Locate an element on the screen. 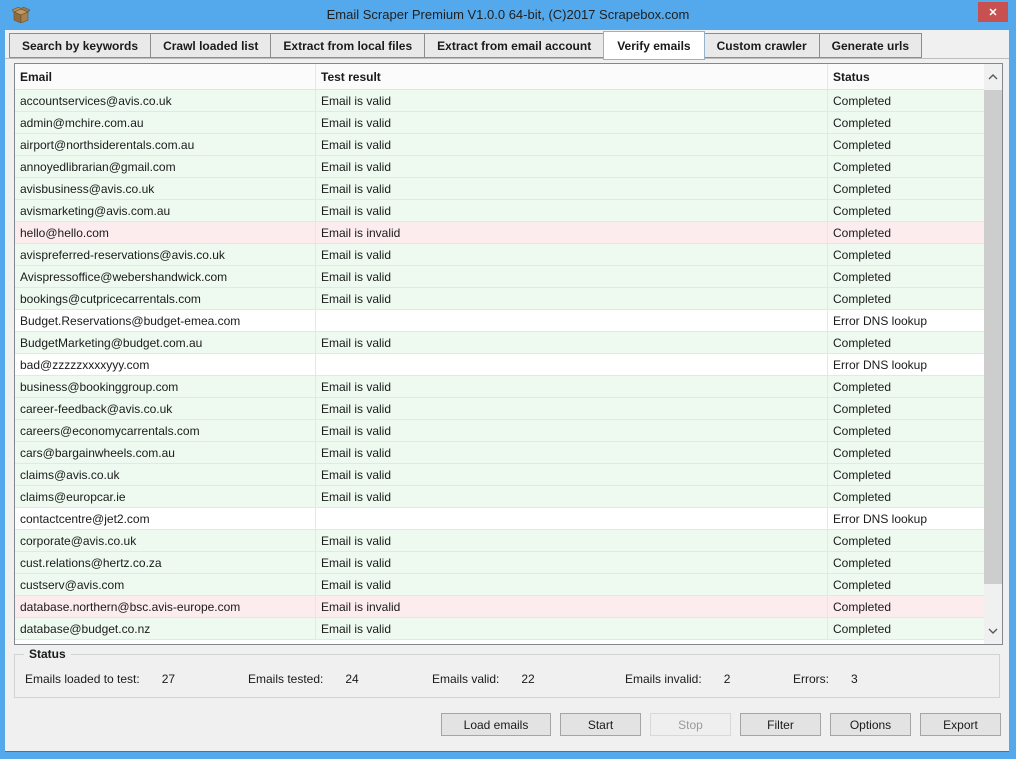  cell-email: annoyedlibrarian@gmail.com is located at coordinates (165, 166).